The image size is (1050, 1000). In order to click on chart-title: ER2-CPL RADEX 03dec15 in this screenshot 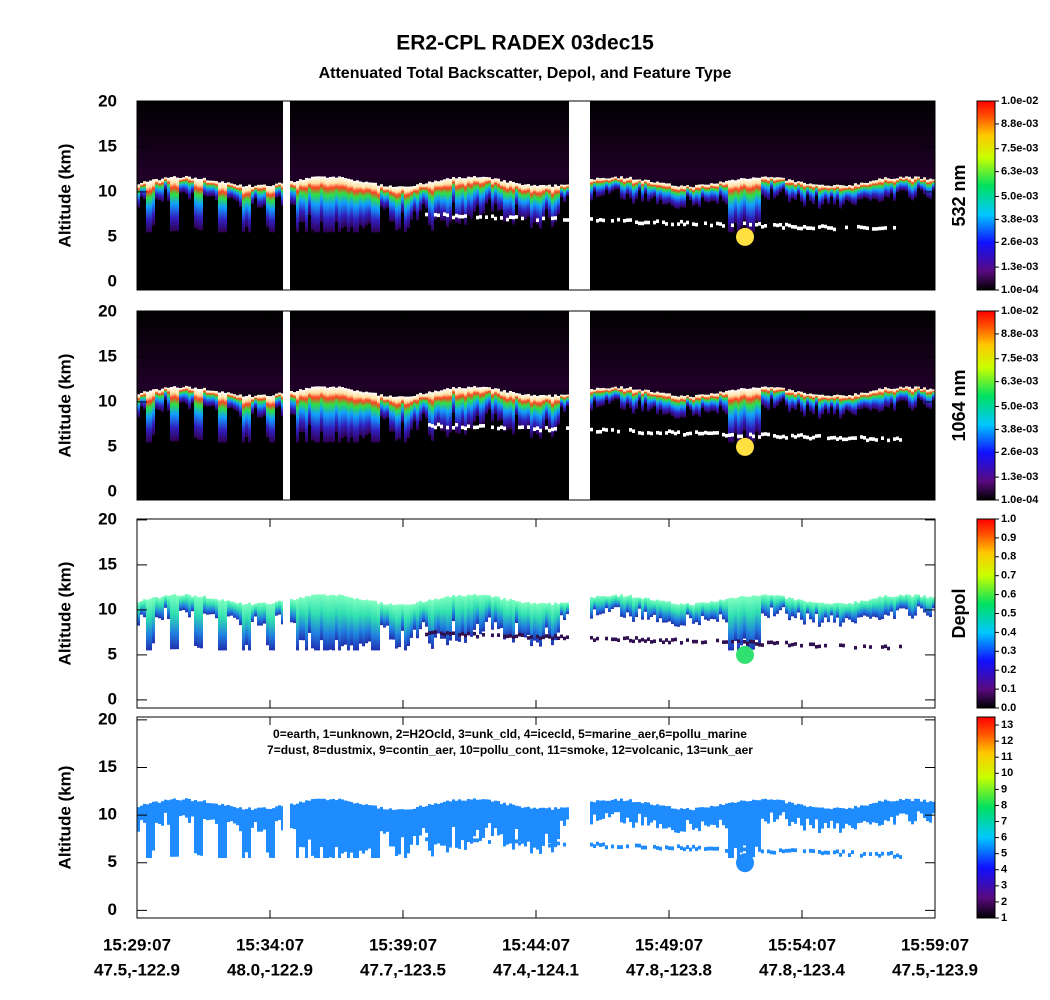, I will do `click(525, 43)`.